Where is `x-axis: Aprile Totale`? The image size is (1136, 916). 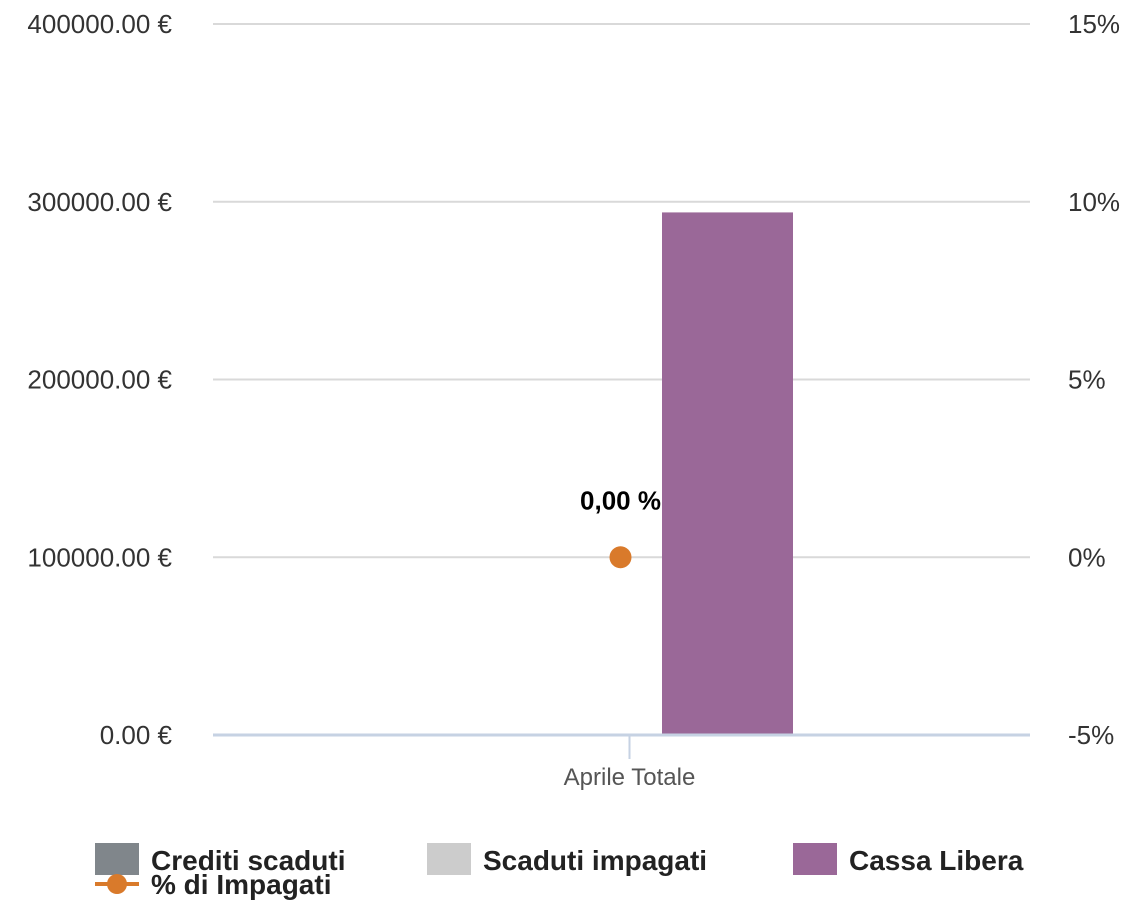 x-axis: Aprile Totale is located at coordinates (621, 762).